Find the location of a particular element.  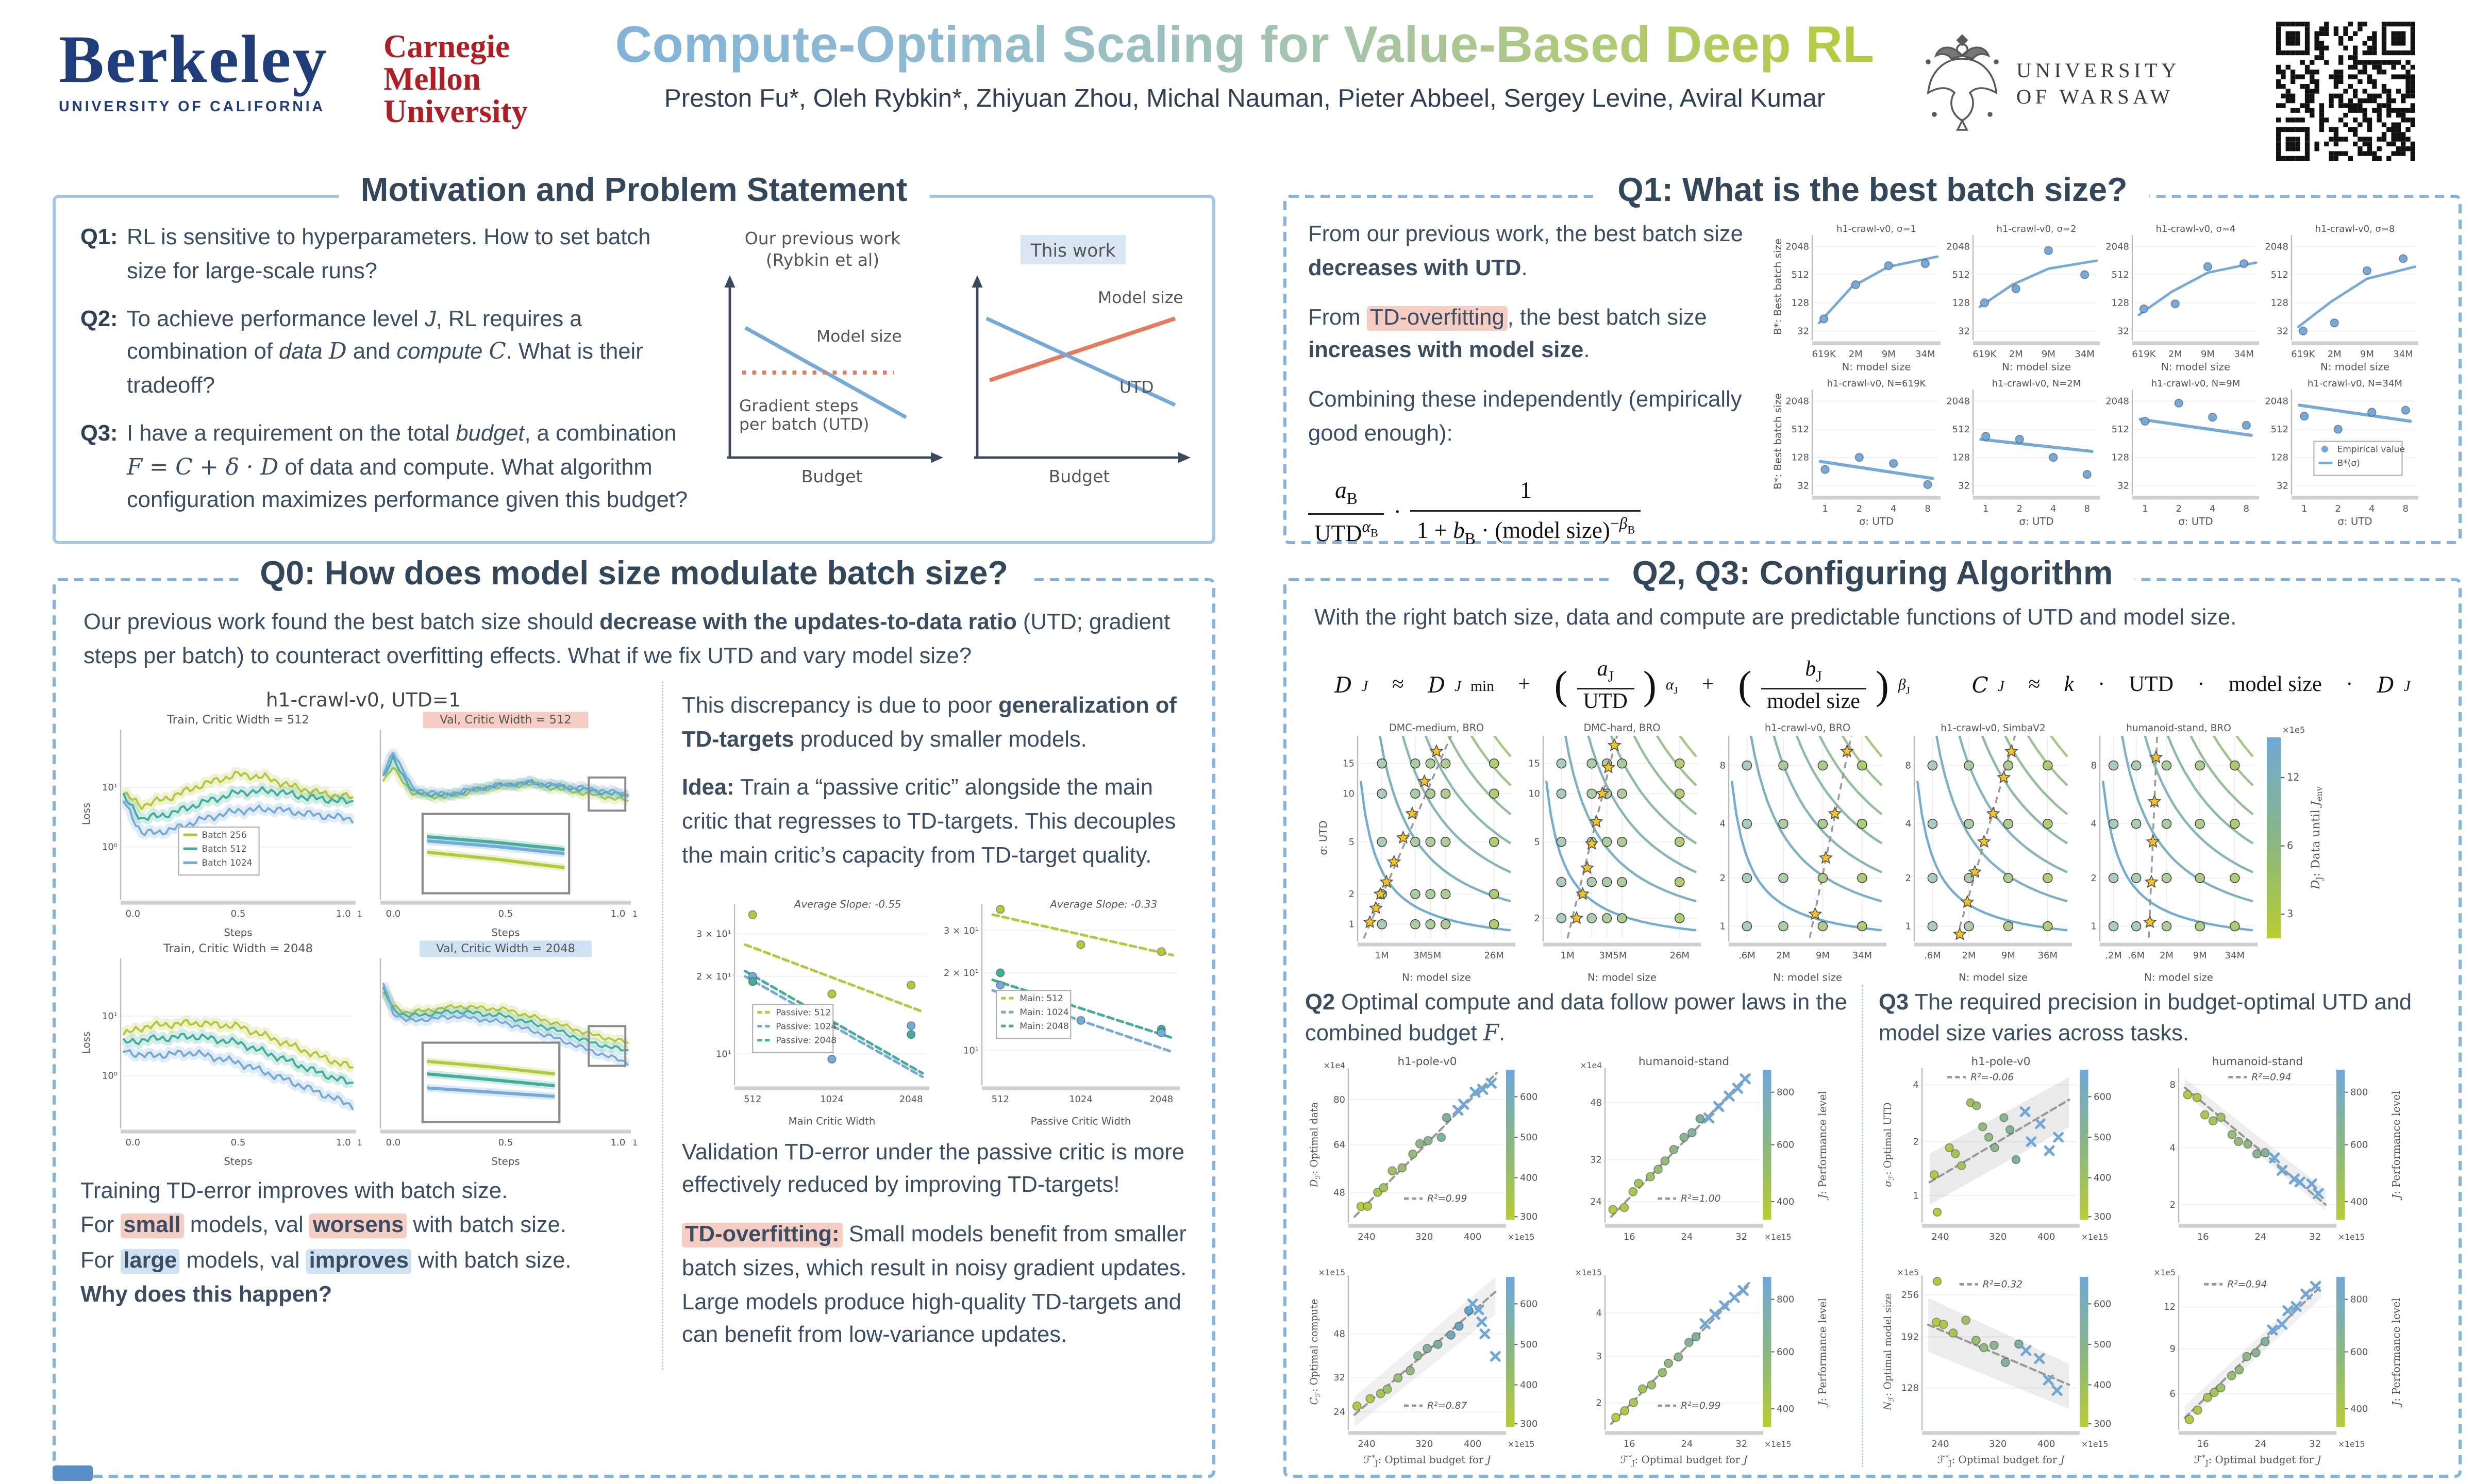

svg-text: 3 is located at coordinates (2290, 914).